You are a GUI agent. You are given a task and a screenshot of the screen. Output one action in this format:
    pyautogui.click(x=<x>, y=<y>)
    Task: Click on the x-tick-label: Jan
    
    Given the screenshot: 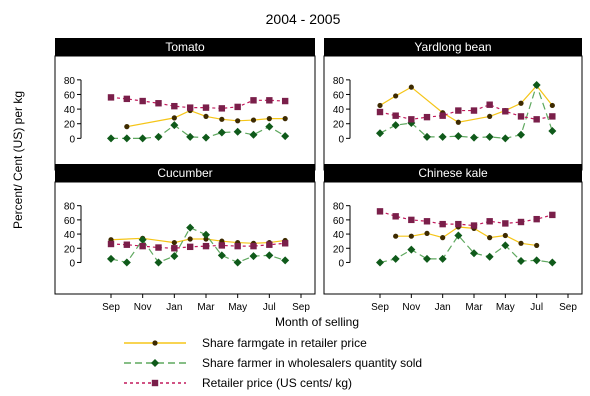 What is the action you would take?
    pyautogui.click(x=174, y=307)
    